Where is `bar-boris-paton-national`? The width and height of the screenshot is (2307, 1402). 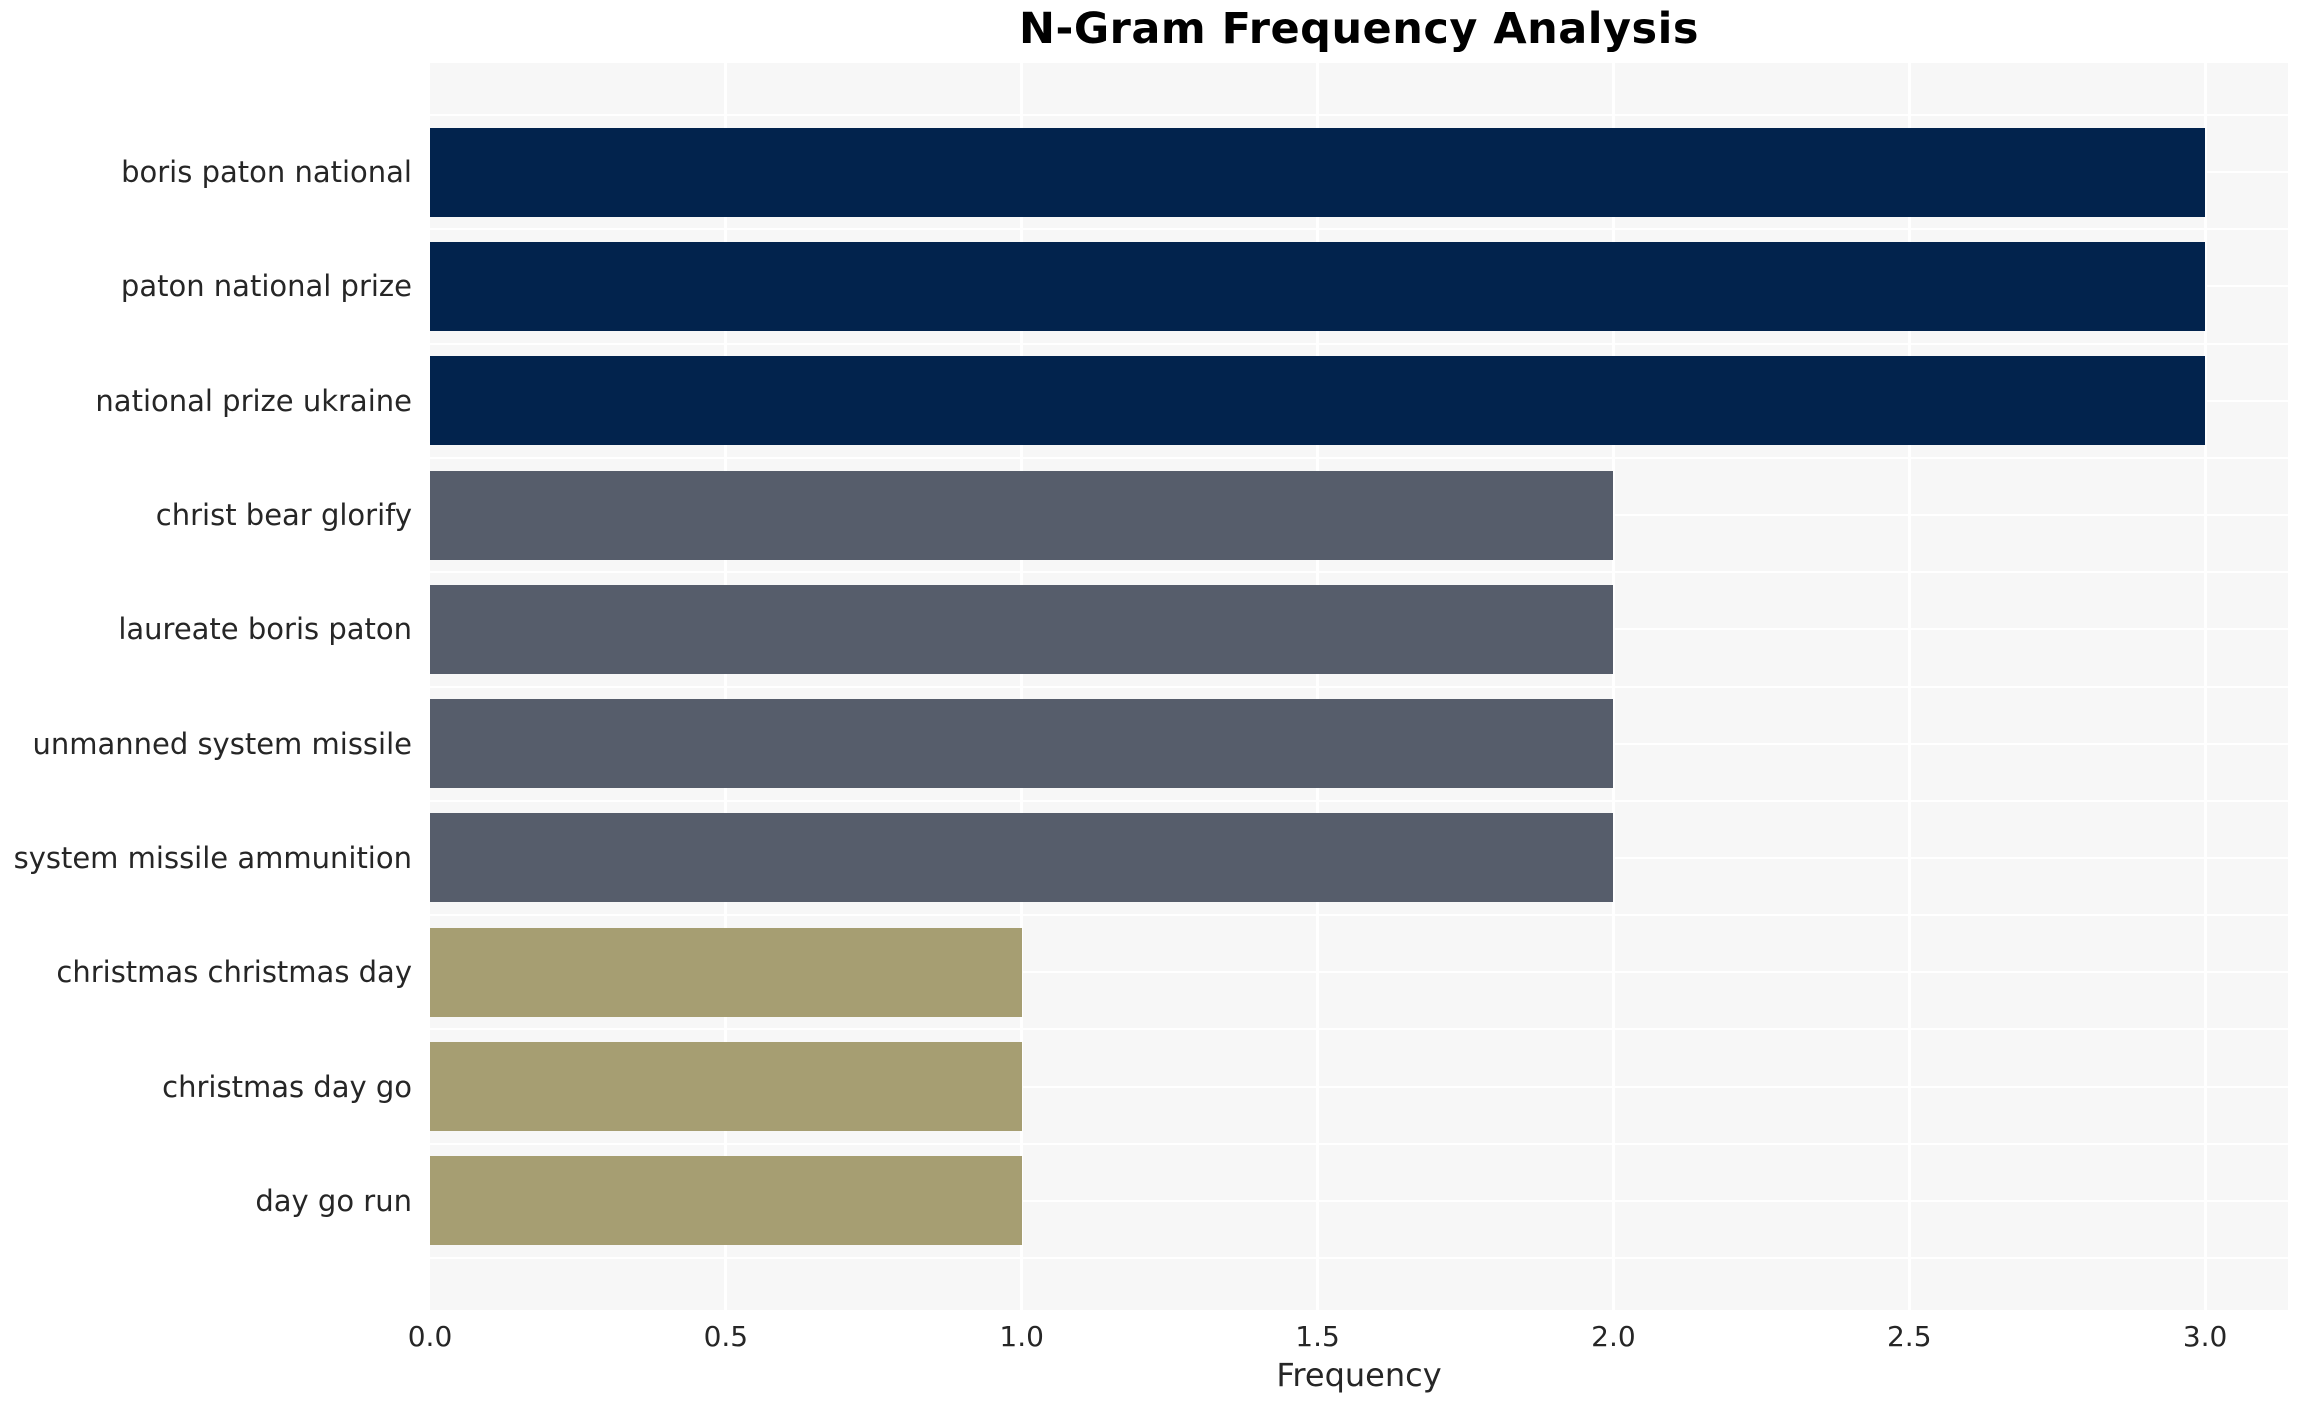
bar-boris-paton-national is located at coordinates (1318, 172).